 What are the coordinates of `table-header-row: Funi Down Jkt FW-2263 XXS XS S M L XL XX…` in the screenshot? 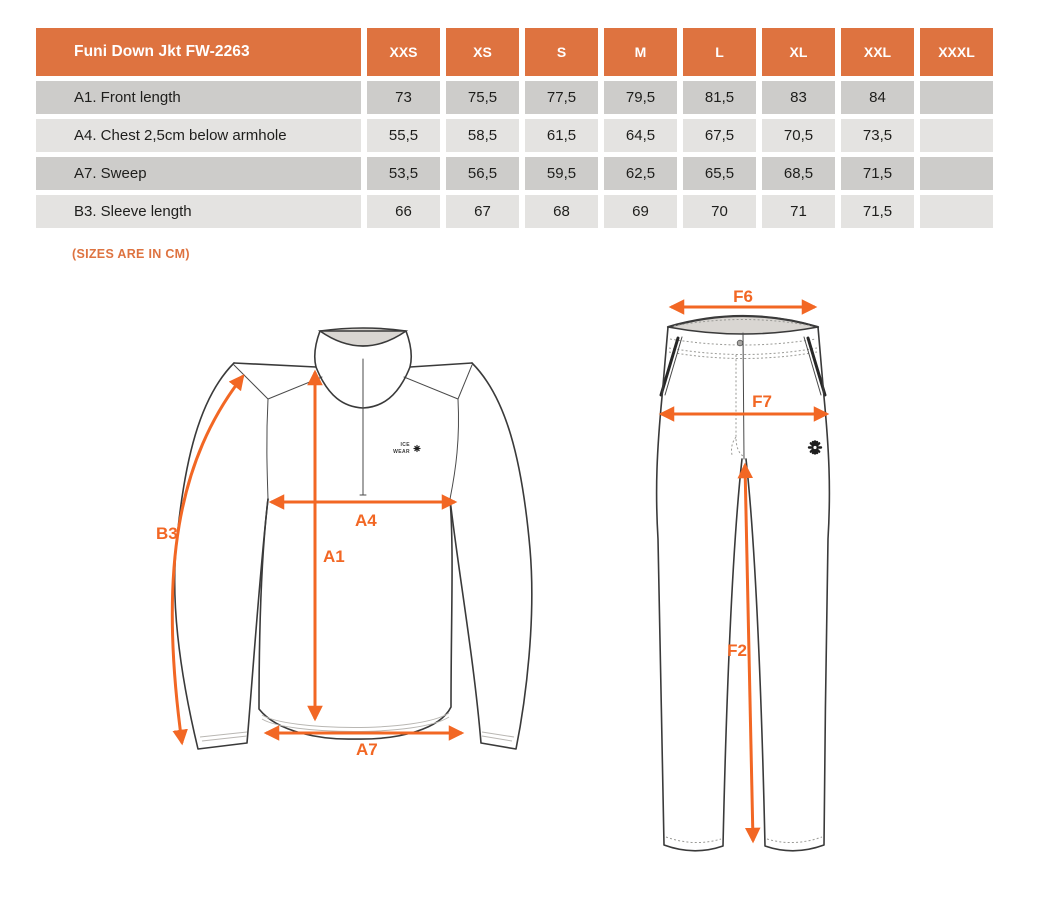 It's located at (514, 52).